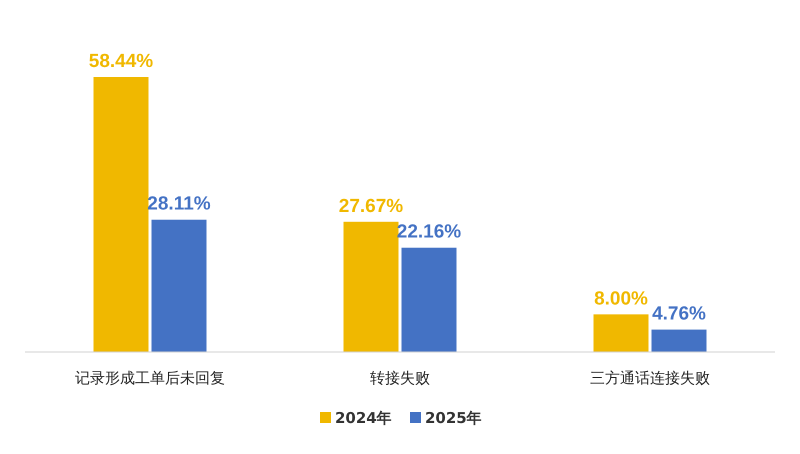 The image size is (800, 454). Describe the element at coordinates (150, 378) in the screenshot. I see `x-tick-label: 记录形成工单后未回复` at that location.